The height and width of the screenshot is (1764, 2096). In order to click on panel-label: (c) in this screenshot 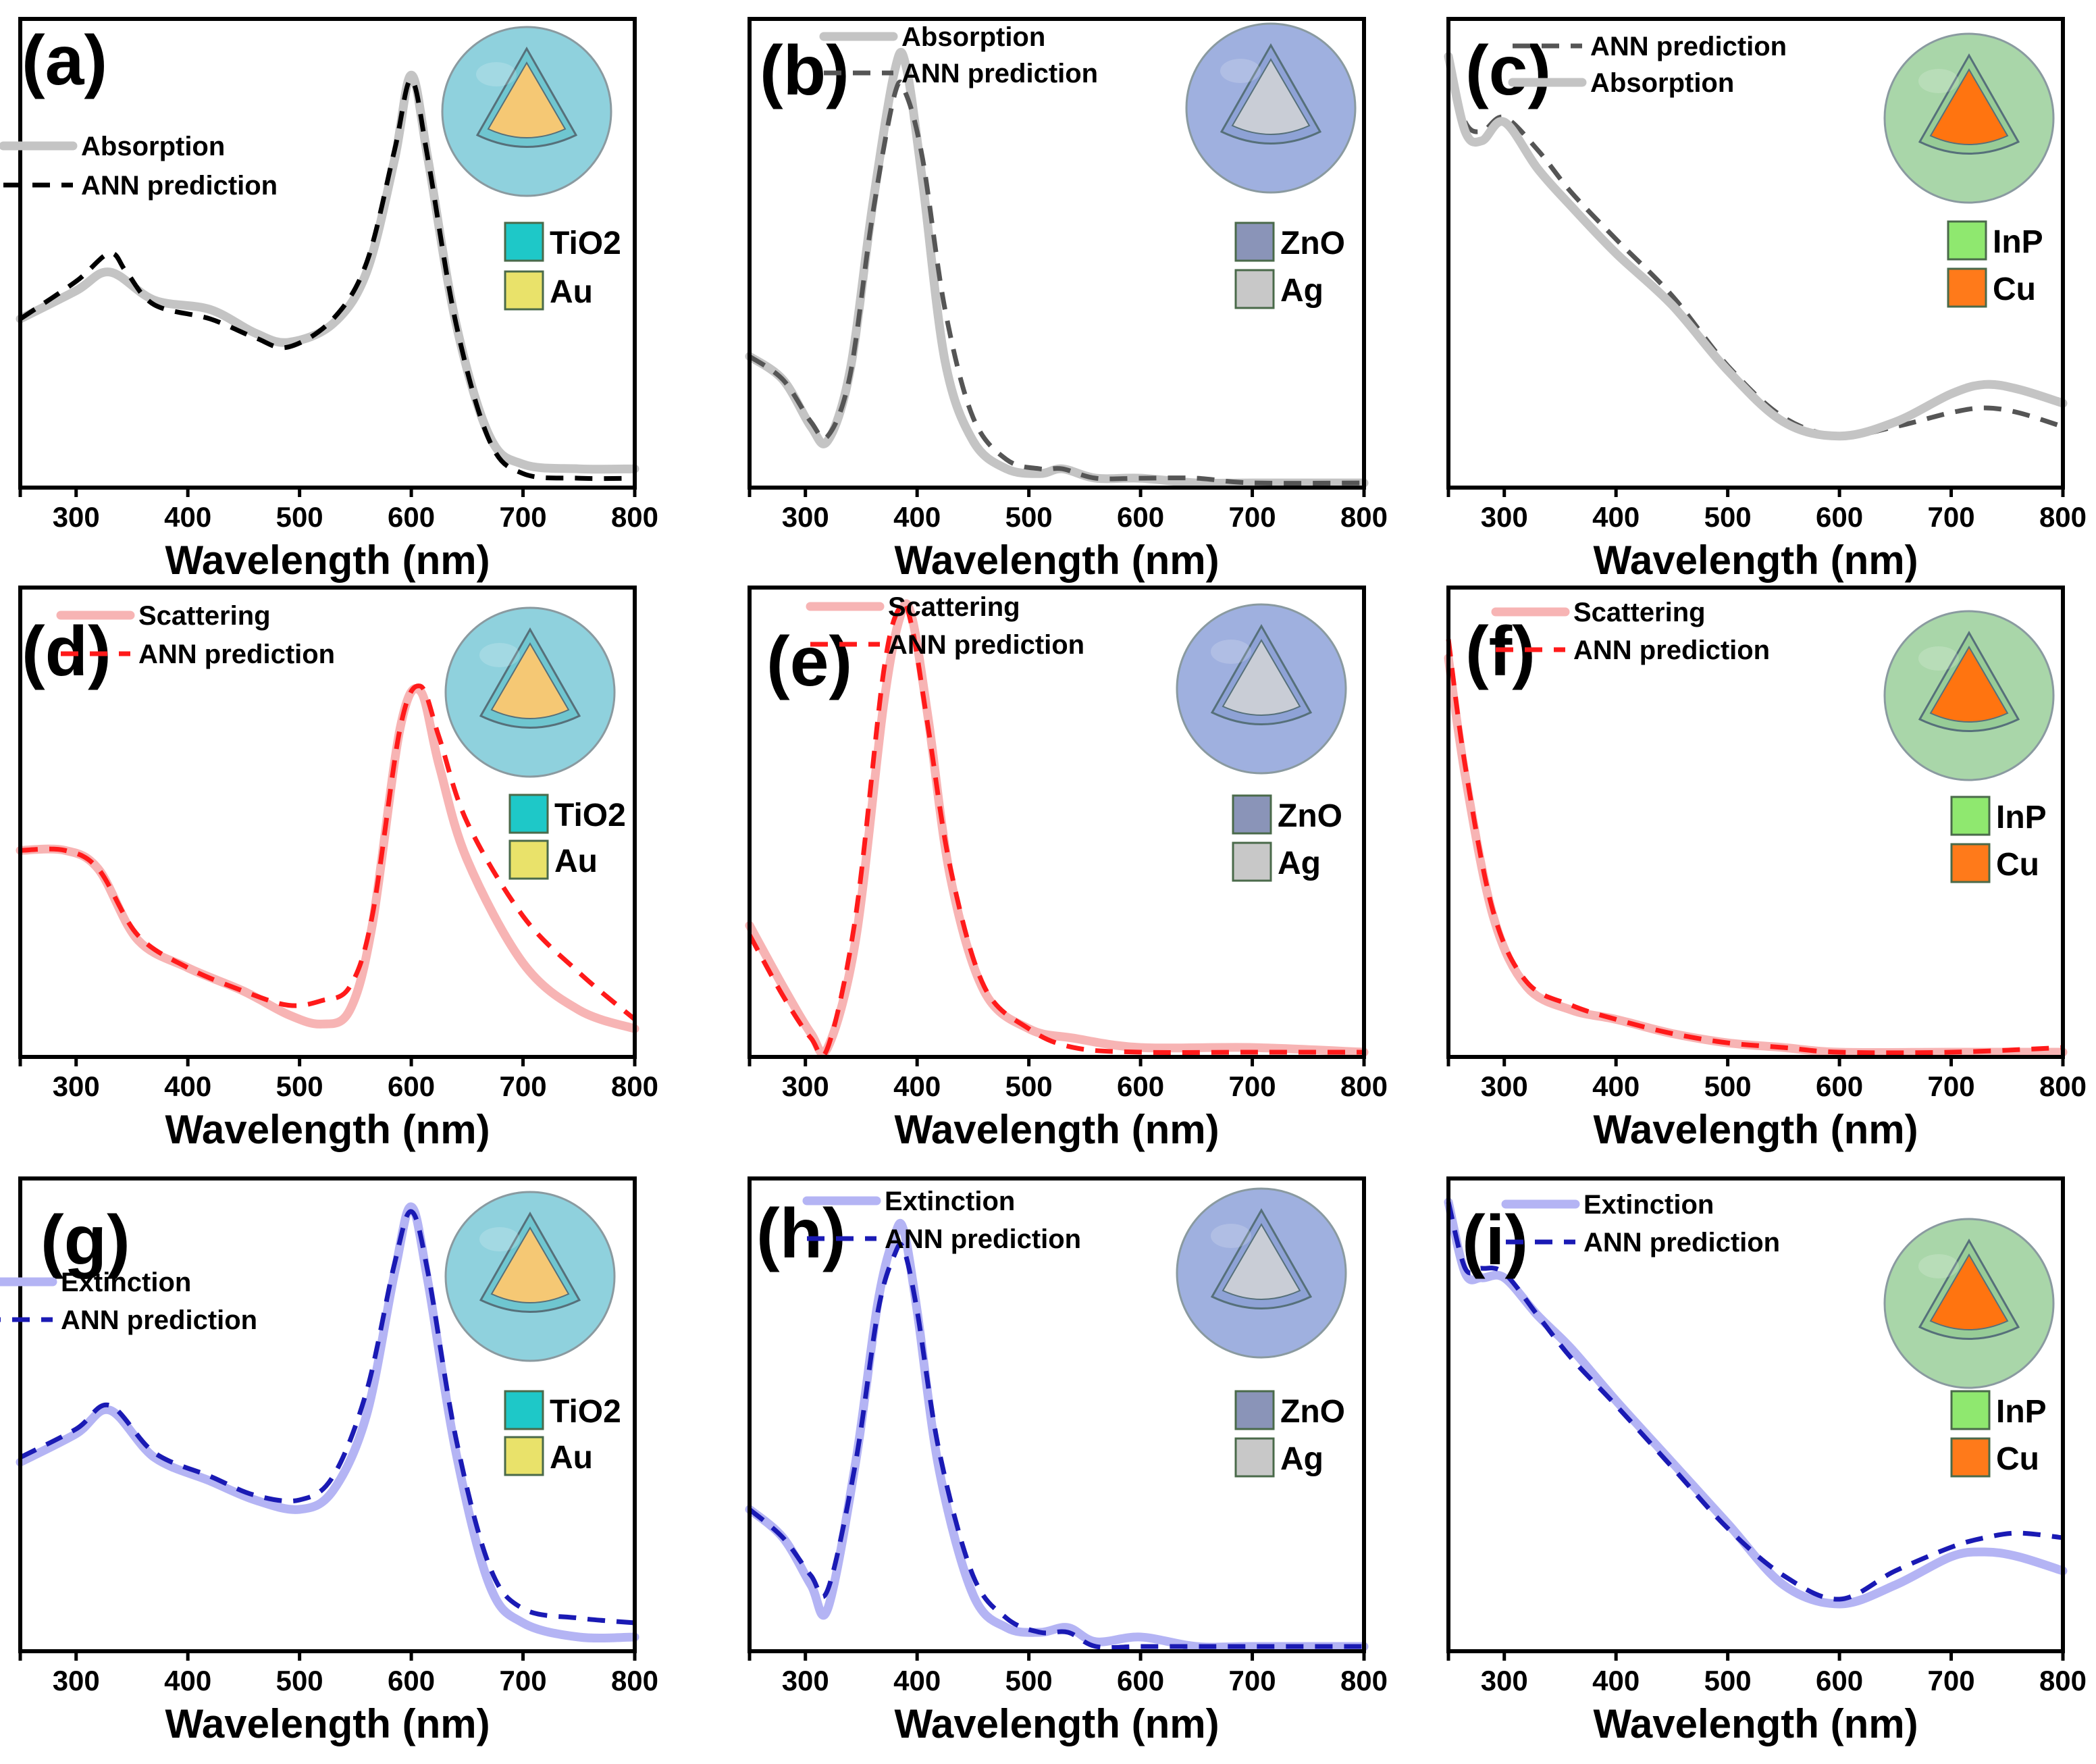, I will do `click(1508, 71)`.